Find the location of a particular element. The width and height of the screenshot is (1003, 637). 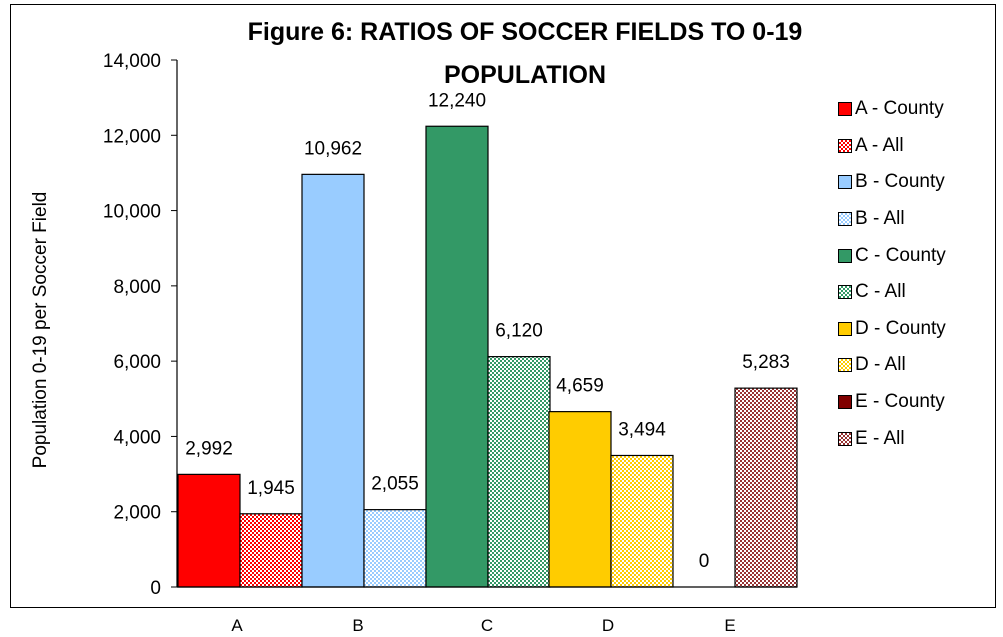

bar-b-county is located at coordinates (333, 380).